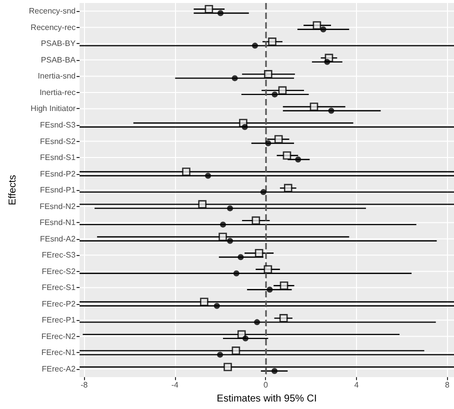 The image size is (454, 409). What do you see at coordinates (447, 385) in the screenshot?
I see `x-tick-label: 8` at bounding box center [447, 385].